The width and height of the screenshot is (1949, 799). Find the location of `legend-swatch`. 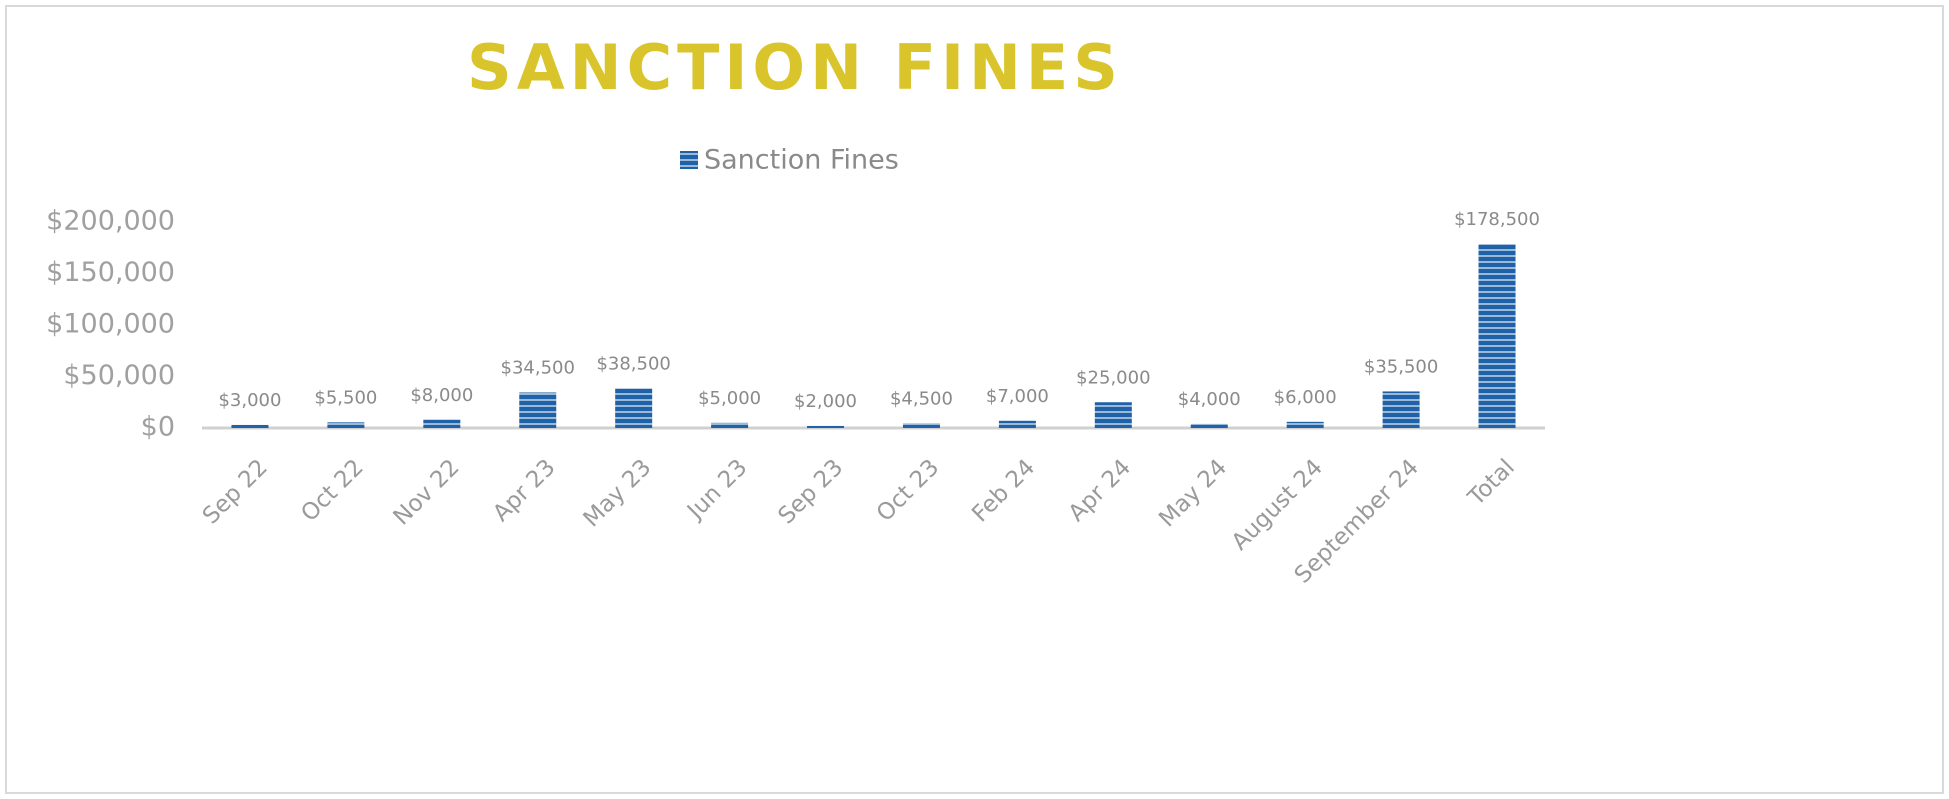

legend-swatch is located at coordinates (689, 160).